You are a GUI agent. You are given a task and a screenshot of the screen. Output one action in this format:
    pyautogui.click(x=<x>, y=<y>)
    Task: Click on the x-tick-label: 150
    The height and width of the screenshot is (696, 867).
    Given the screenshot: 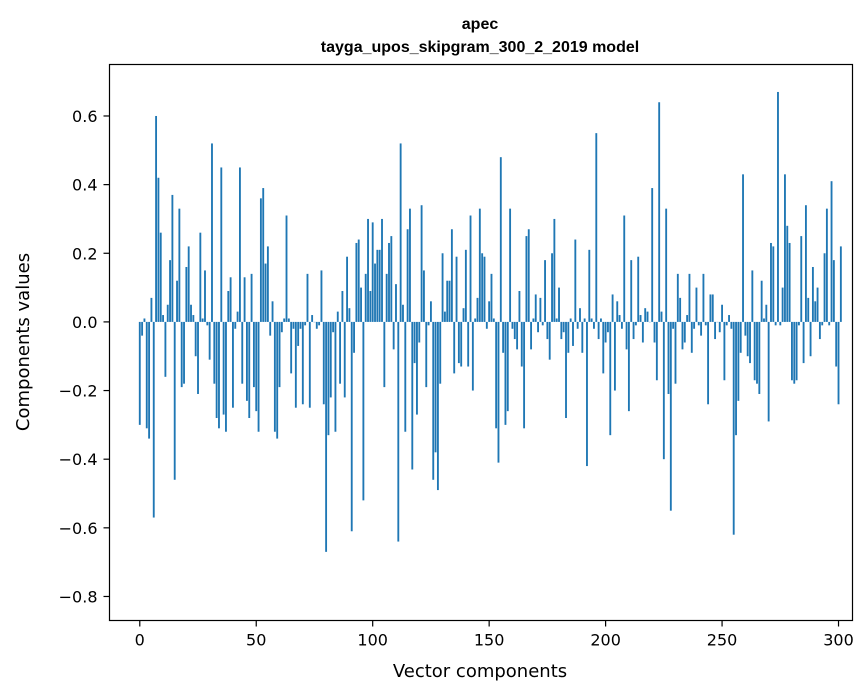 What is the action you would take?
    pyautogui.click(x=489, y=640)
    